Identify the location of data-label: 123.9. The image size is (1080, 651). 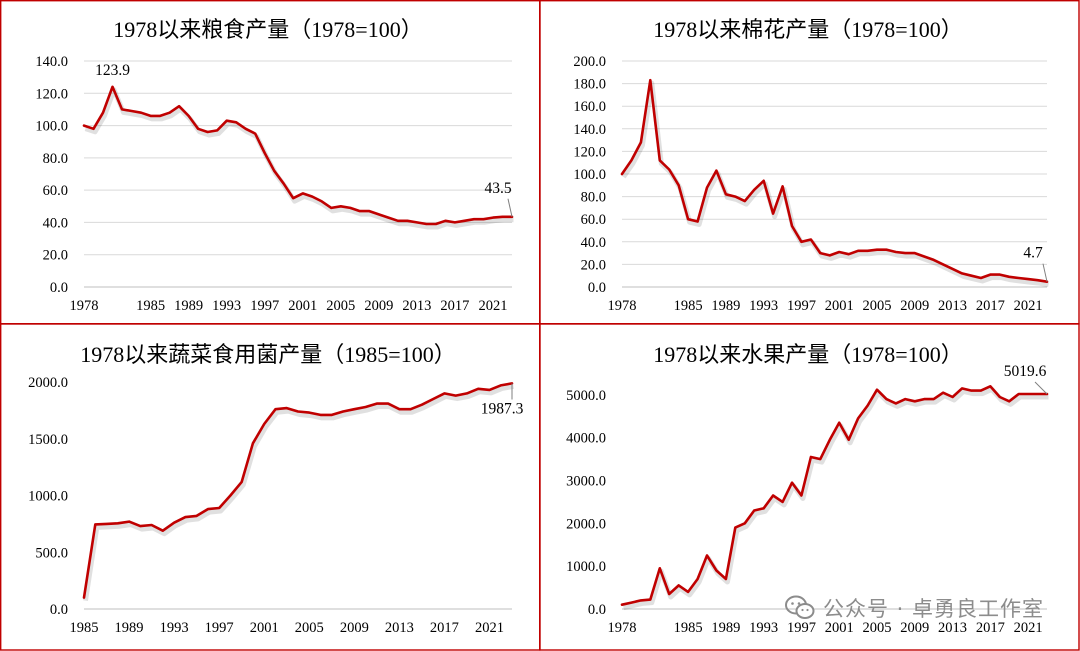
(112, 70).